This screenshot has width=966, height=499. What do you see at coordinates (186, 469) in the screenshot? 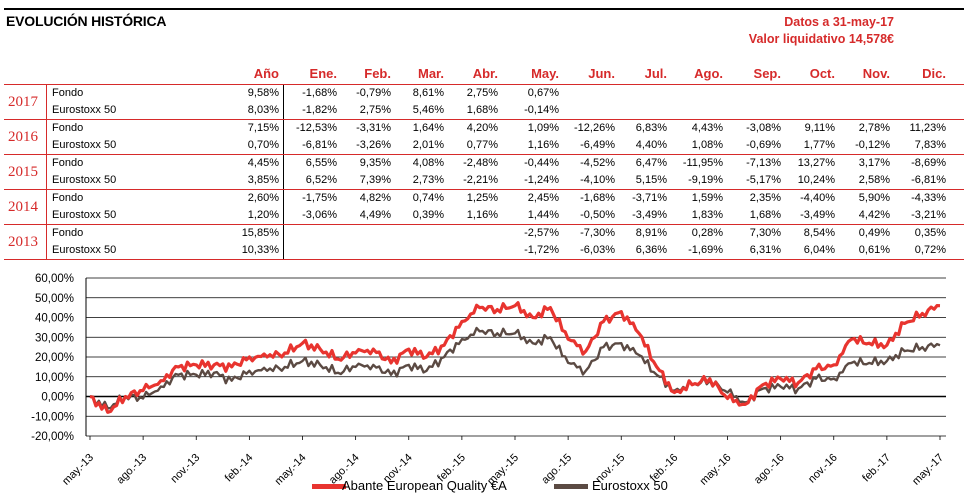
I see `x-tick-label: nov.-13` at bounding box center [186, 469].